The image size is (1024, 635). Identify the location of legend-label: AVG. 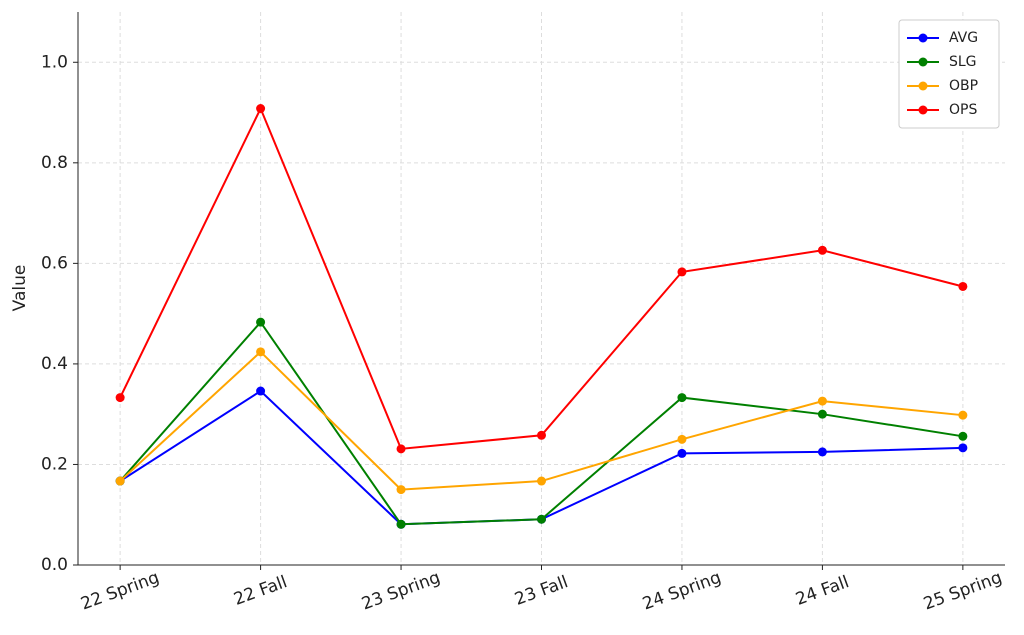
(963, 38).